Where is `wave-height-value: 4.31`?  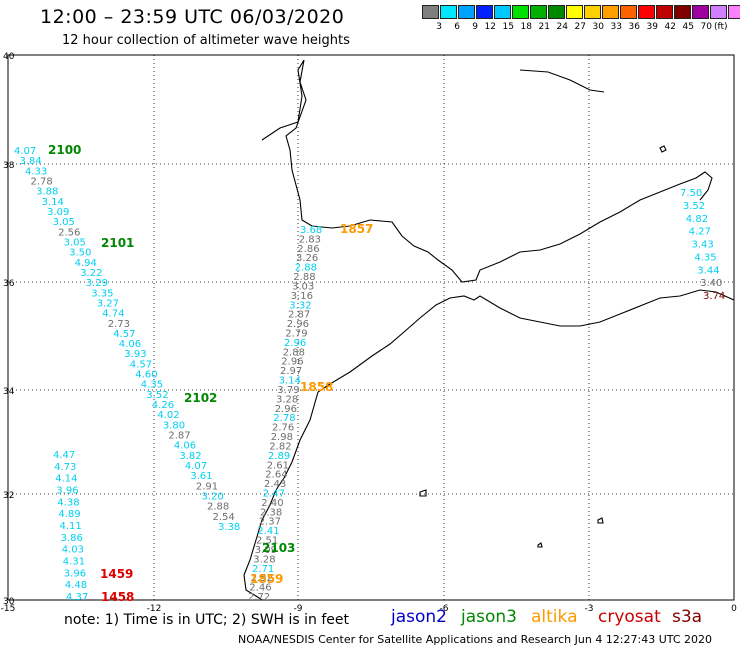 wave-height-value: 4.31 is located at coordinates (74, 562).